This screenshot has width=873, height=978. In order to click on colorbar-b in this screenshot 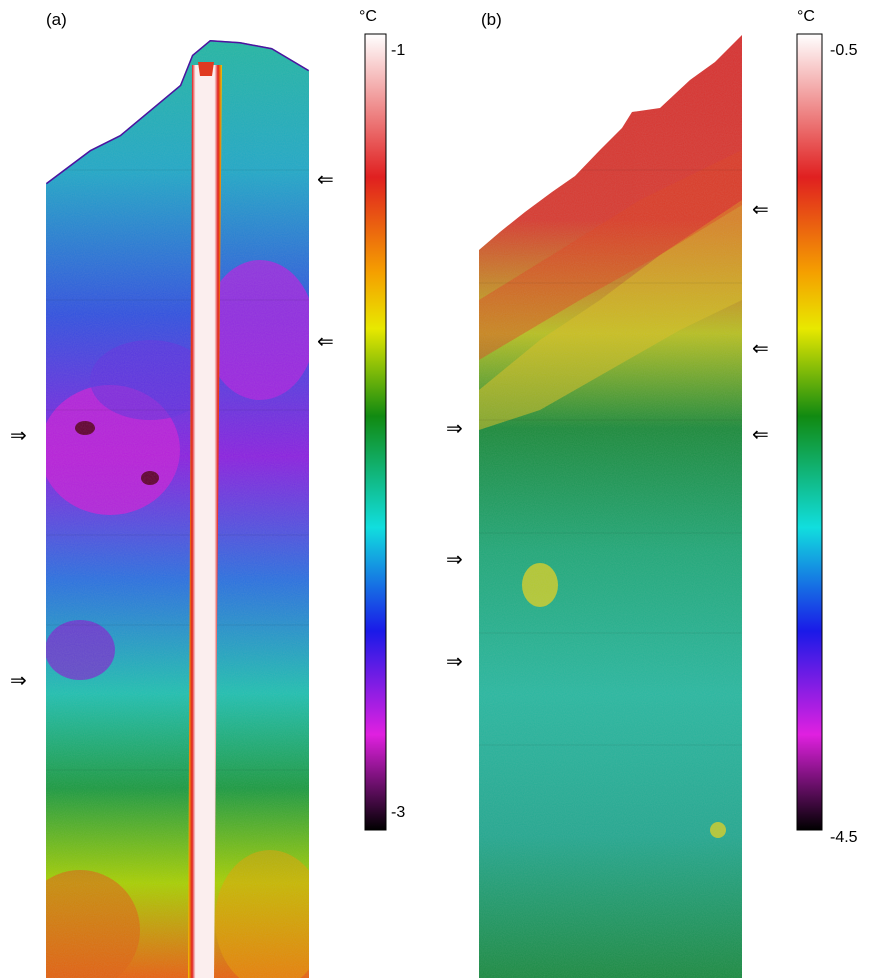, I will do `click(809, 432)`.